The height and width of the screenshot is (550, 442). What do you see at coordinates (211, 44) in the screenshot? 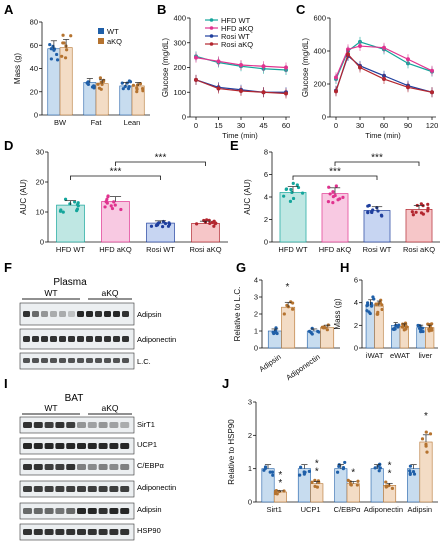
I see `legend-marker` at bounding box center [211, 44].